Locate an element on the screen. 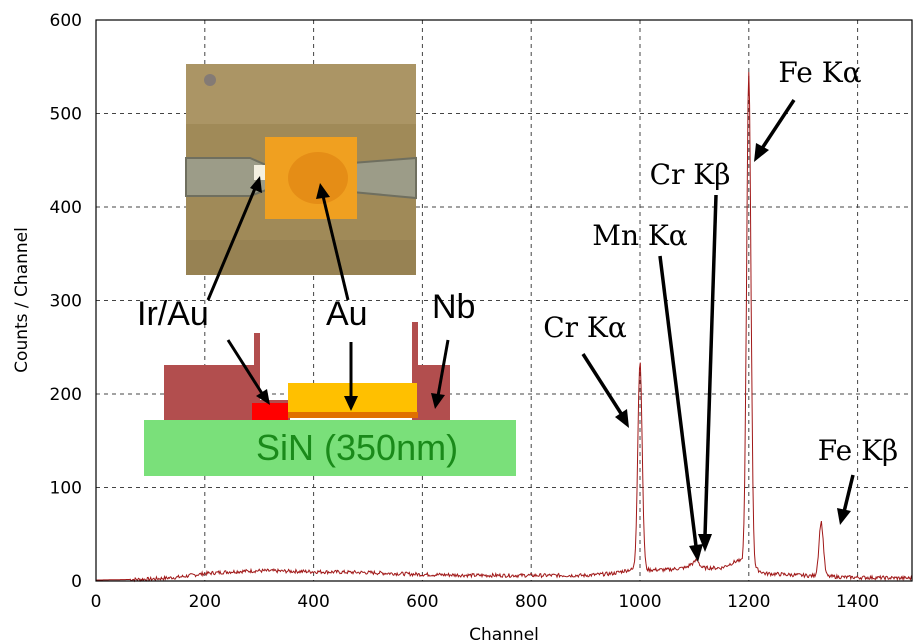 The height and width of the screenshot is (644, 915). peak-label-cr-kb: Cr Kβ is located at coordinates (690, 174).